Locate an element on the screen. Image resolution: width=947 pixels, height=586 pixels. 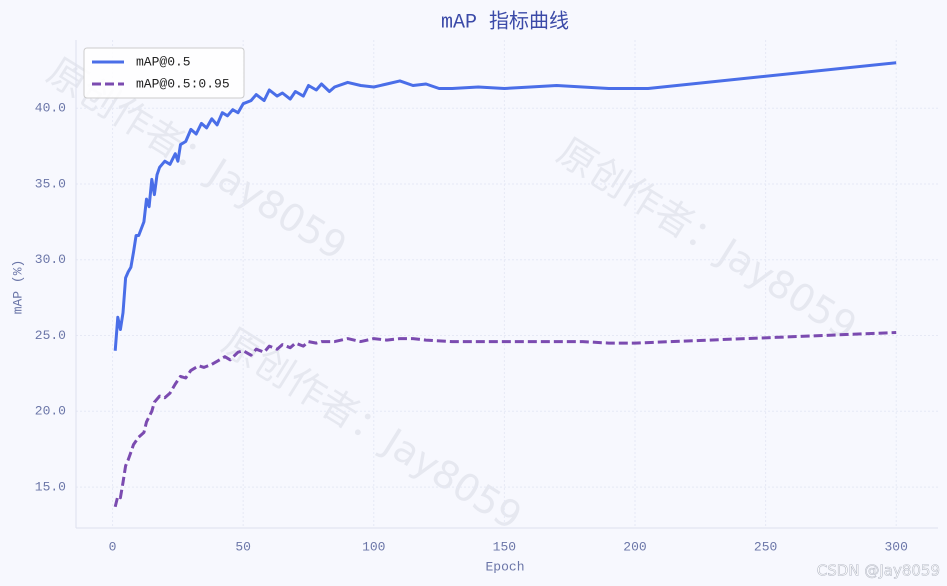
y-tick-label: 25.0 is located at coordinates (50, 335).